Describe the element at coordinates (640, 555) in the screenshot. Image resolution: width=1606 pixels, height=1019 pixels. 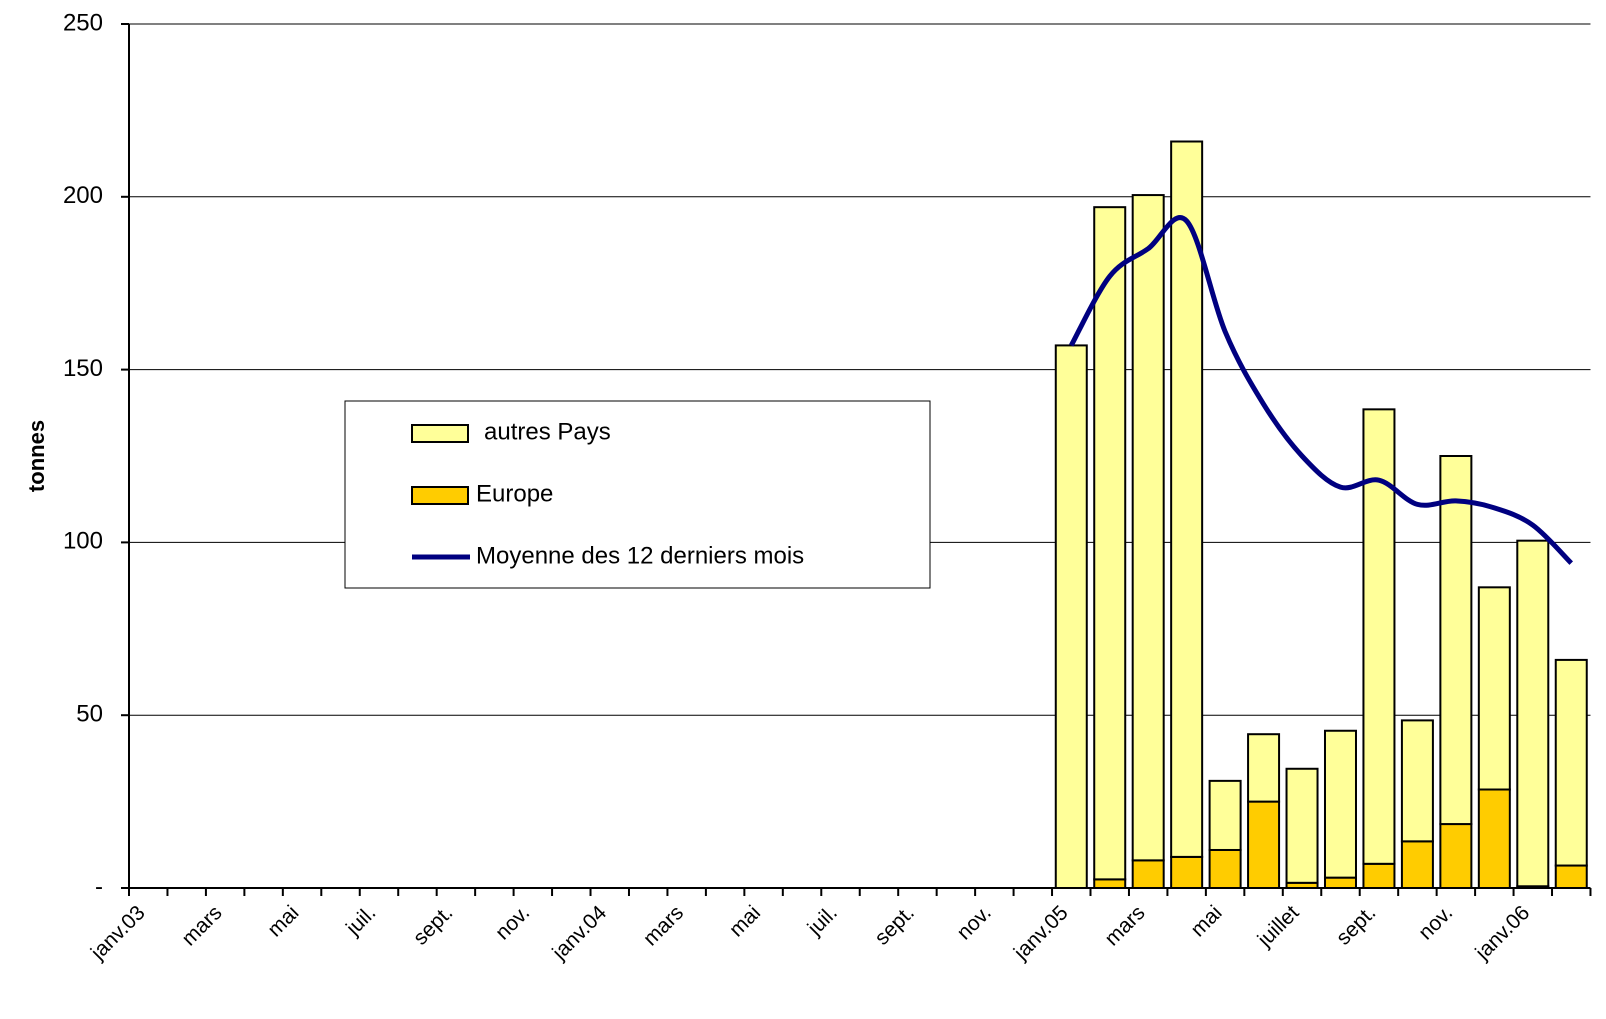
I see `legend-label: Moyenne des 12 derniers mois` at that location.